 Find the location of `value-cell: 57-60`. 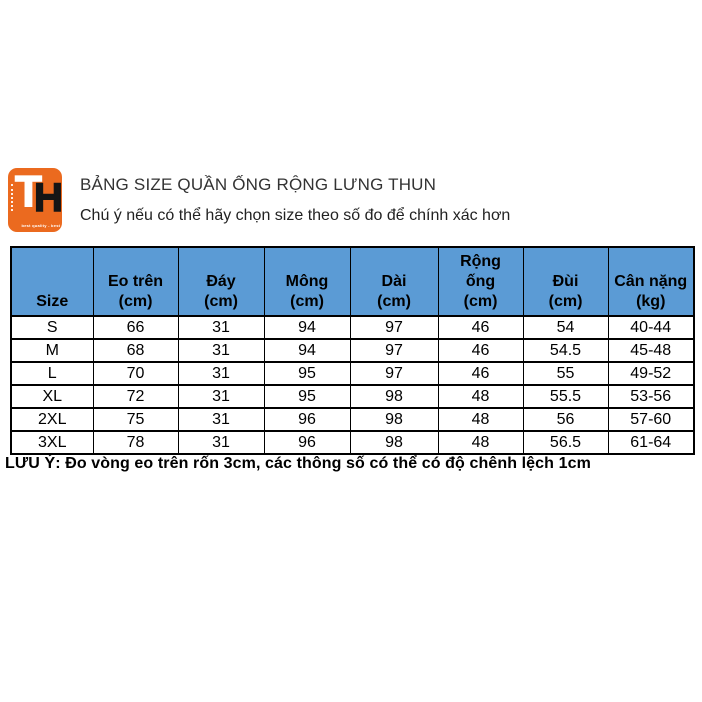

value-cell: 57-60 is located at coordinates (651, 419).